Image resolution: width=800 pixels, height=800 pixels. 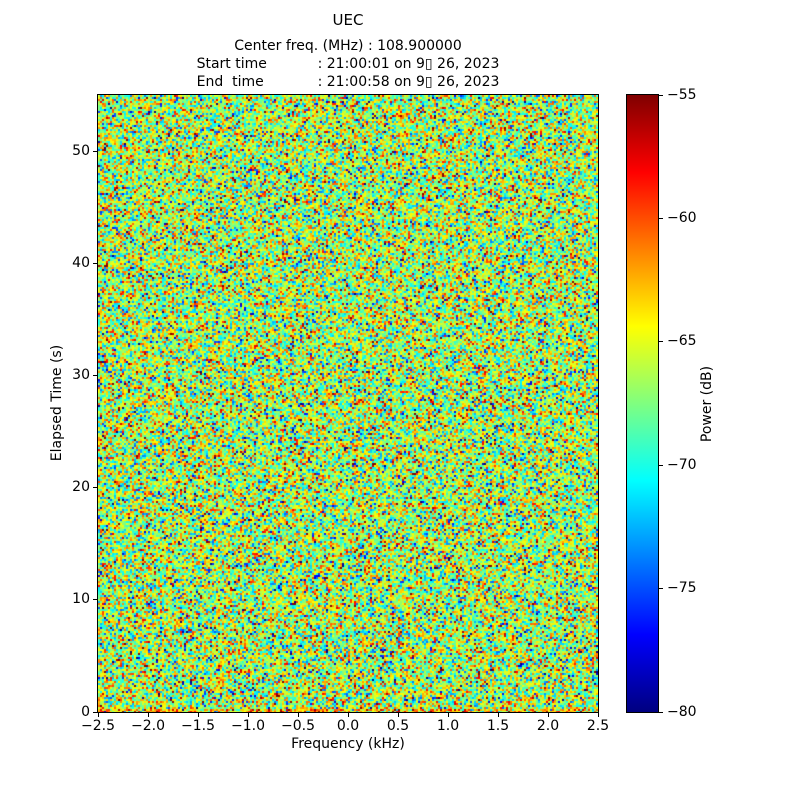 What do you see at coordinates (682, 217) in the screenshot?
I see `colorbar-tick-label: −60` at bounding box center [682, 217].